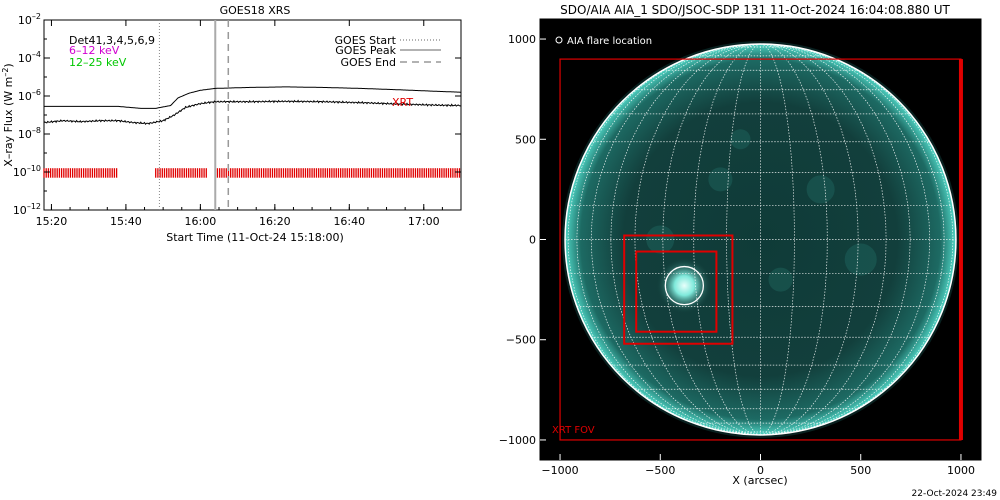 Image resolution: width=1000 pixels, height=500 pixels. I want to click on marker-legend: GOES Start GOES Peak GOES End, so click(388, 51).